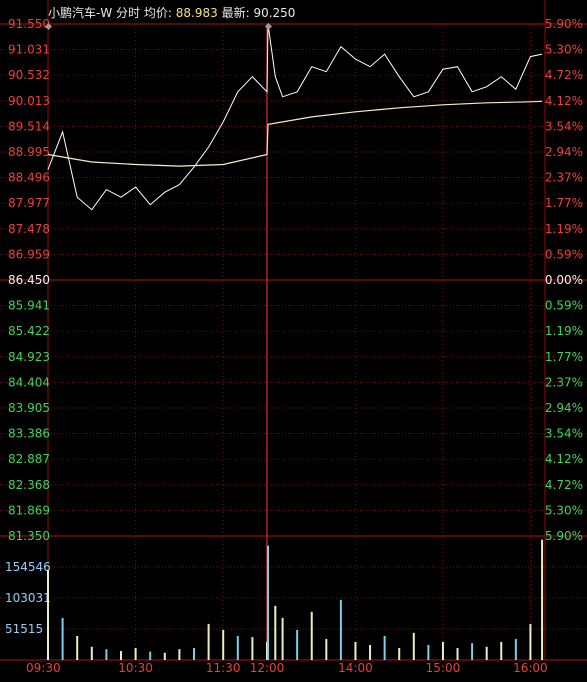  What do you see at coordinates (196, 13) in the screenshot?
I see `avg-price-value: 88.983` at bounding box center [196, 13].